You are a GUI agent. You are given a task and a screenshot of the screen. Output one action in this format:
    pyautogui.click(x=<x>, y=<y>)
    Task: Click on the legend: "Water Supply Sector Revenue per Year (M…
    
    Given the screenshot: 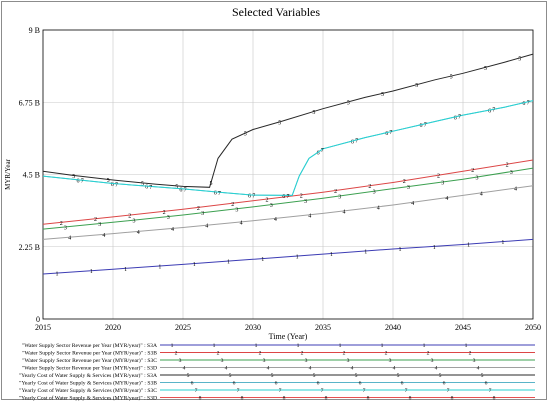 What is the action you would take?
    pyautogui.click(x=277, y=372)
    